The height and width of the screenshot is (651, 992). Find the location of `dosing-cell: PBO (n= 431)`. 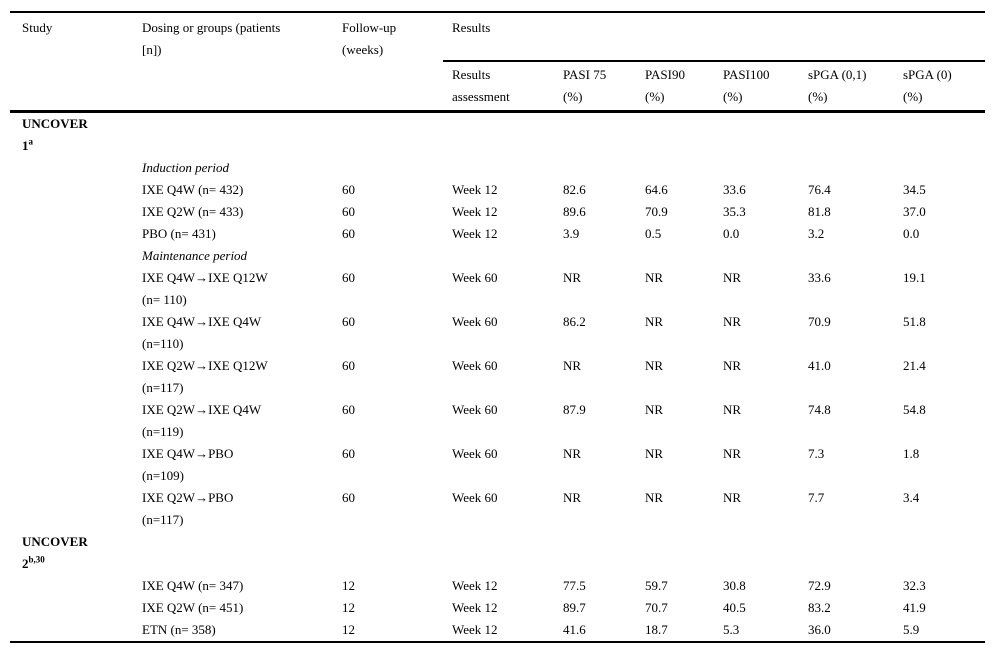

dosing-cell: PBO (n= 431) is located at coordinates (179, 233).